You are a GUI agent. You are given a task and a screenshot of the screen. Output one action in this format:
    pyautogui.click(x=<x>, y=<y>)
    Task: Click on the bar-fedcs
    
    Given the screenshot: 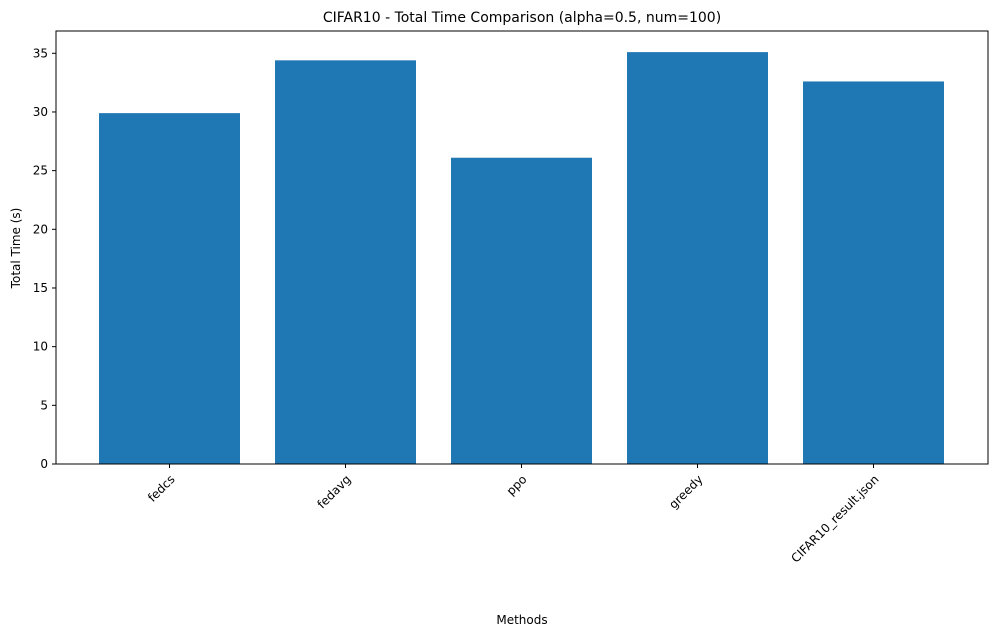 What is the action you would take?
    pyautogui.click(x=169, y=288)
    